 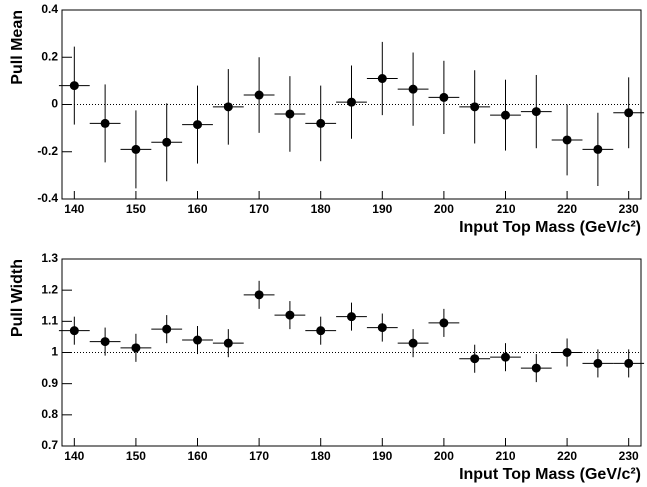 I want to click on y-tick-label: 0.7, so click(x=49, y=445).